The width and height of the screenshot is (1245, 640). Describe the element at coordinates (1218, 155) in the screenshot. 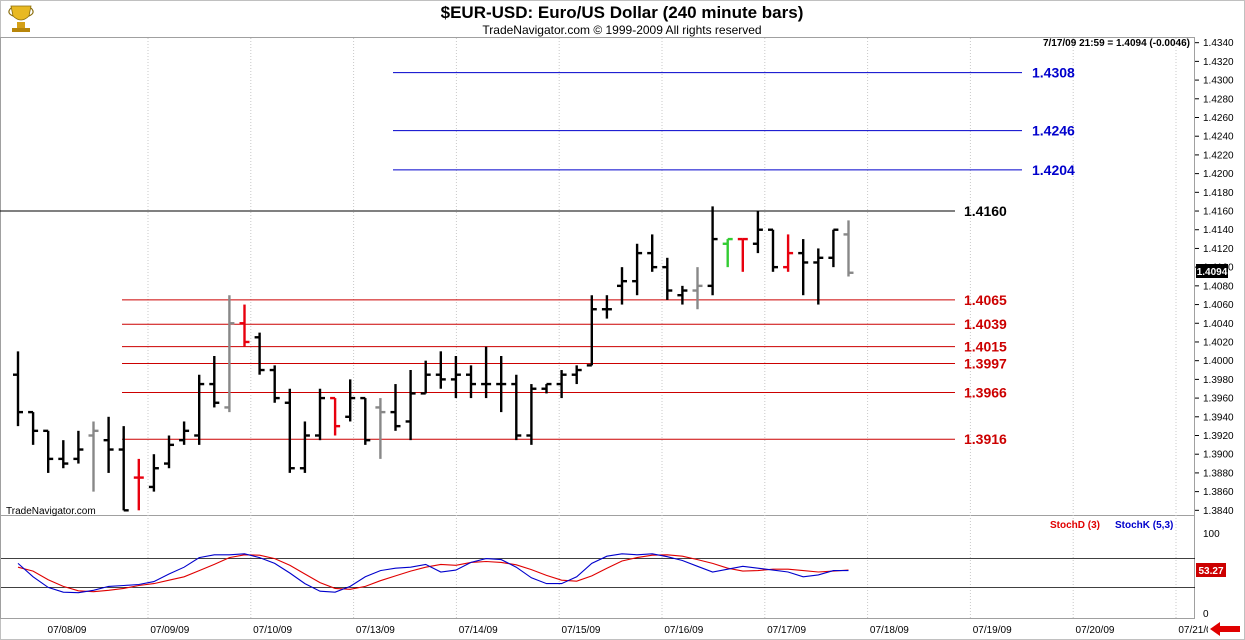

I see `price-tick-label: 1.4220` at that location.